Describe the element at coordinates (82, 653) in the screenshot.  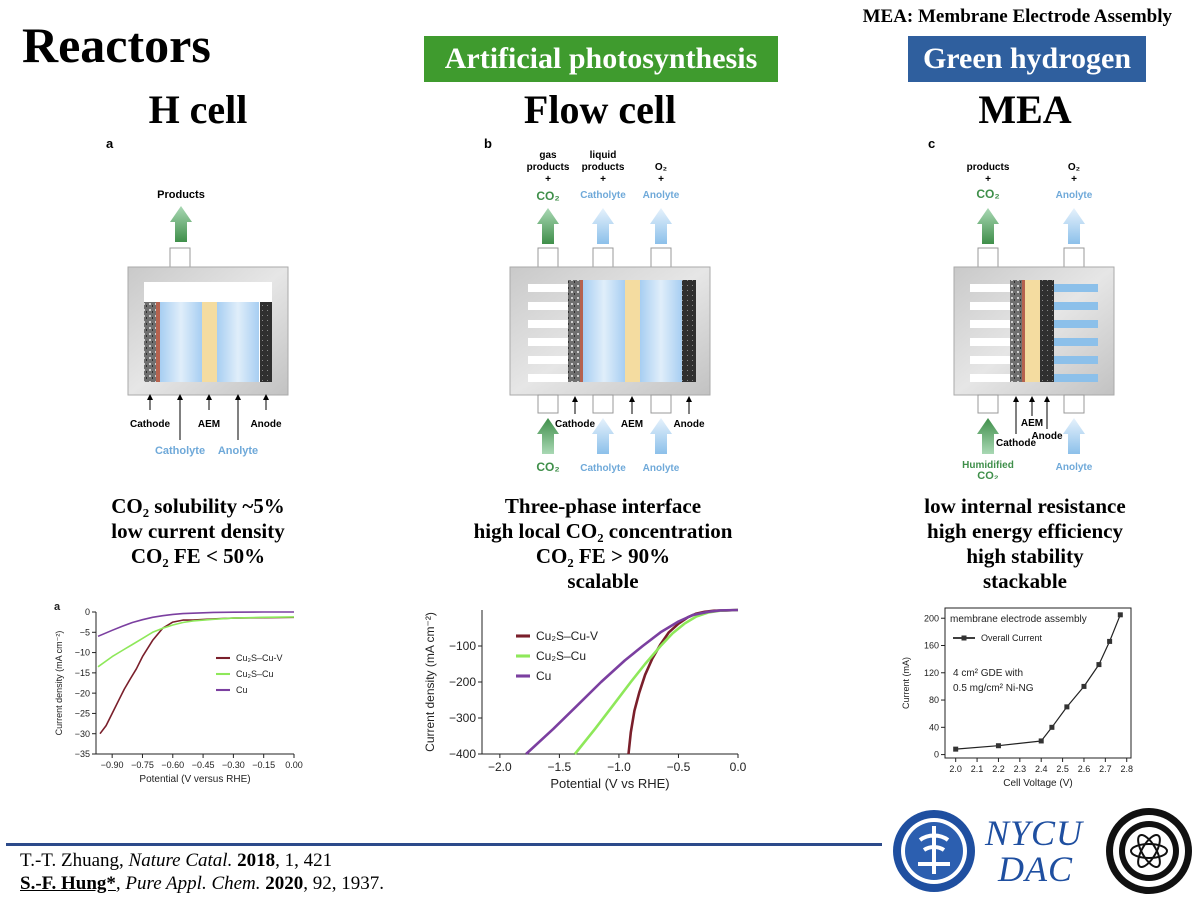
I see `y-tick-label: −10` at that location.